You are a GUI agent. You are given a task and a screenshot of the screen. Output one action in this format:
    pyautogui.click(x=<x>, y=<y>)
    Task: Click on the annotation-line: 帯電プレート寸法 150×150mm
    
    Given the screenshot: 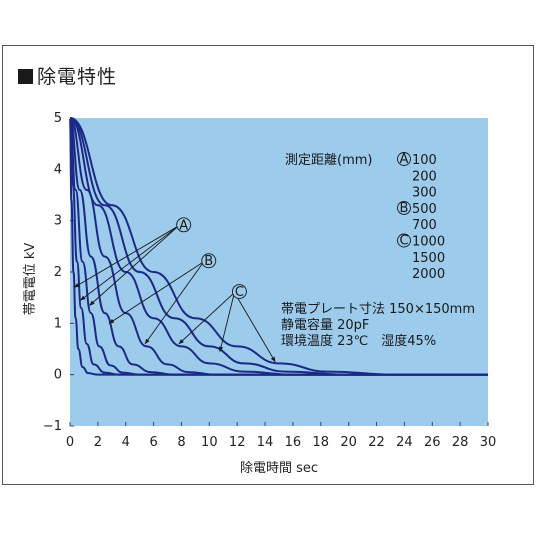 What is the action you would take?
    pyautogui.click(x=378, y=309)
    